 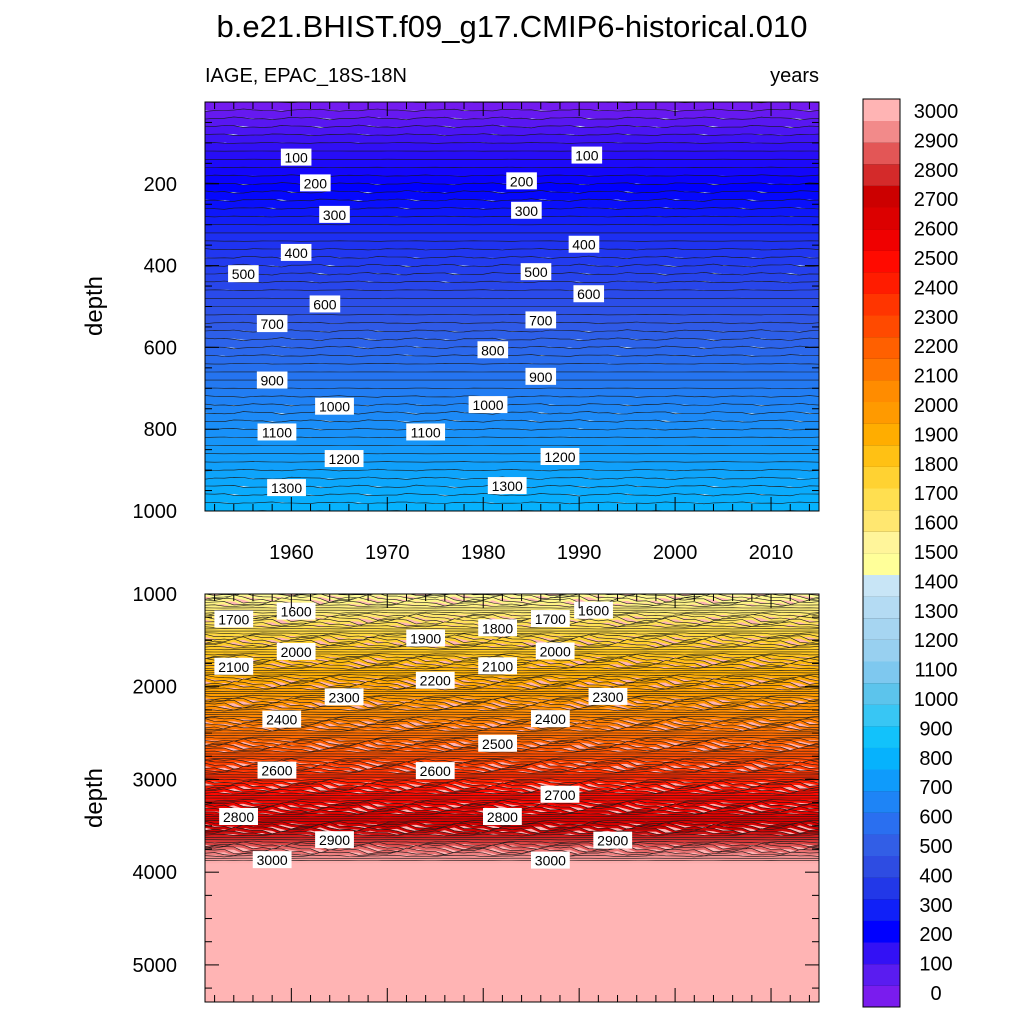 What do you see at coordinates (935, 994) in the screenshot?
I see `colorbar-label: 0` at bounding box center [935, 994].